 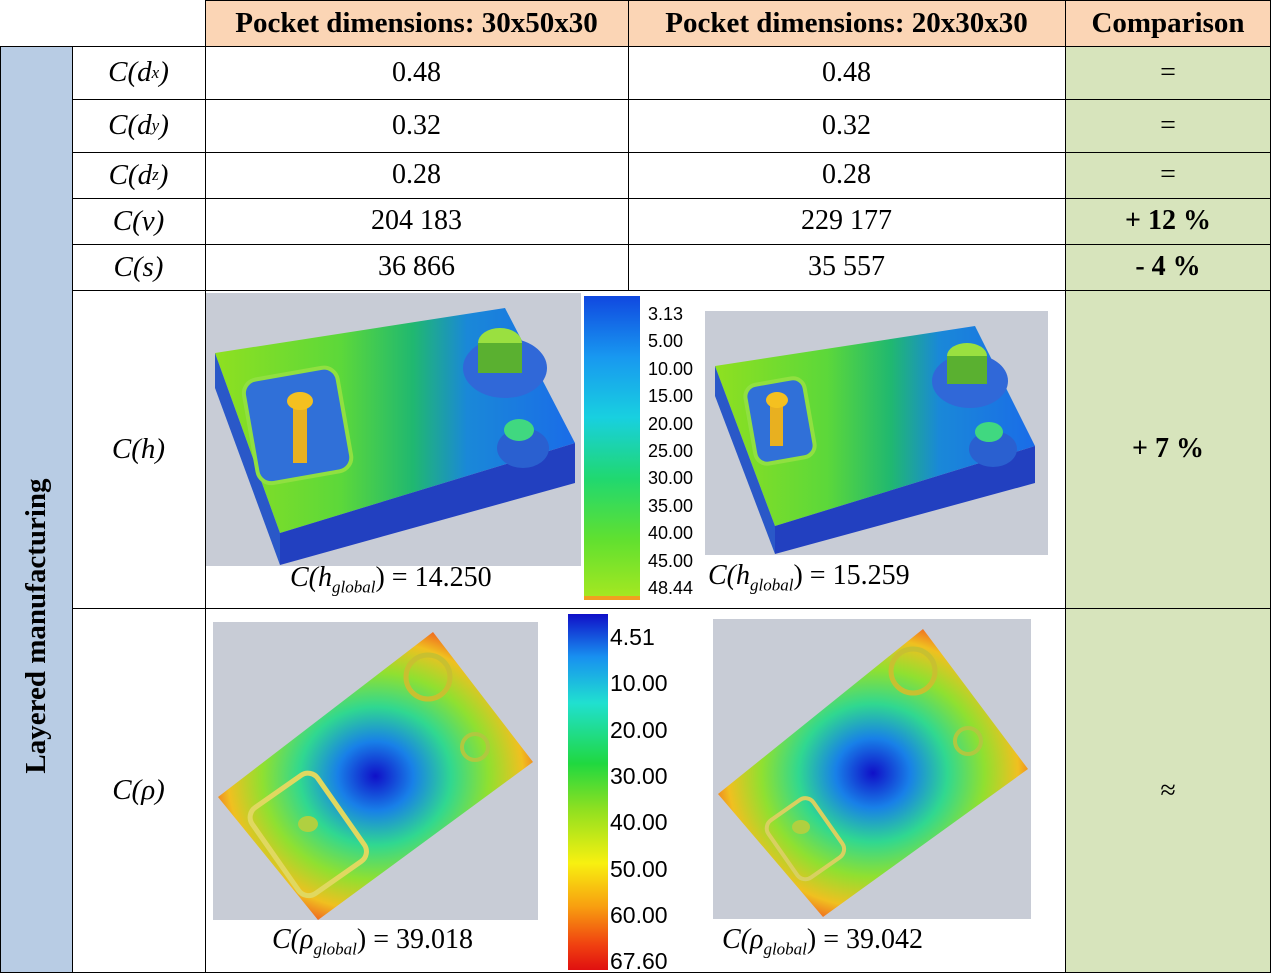 I want to click on height-legend-tick: 45.00, so click(x=671, y=561).